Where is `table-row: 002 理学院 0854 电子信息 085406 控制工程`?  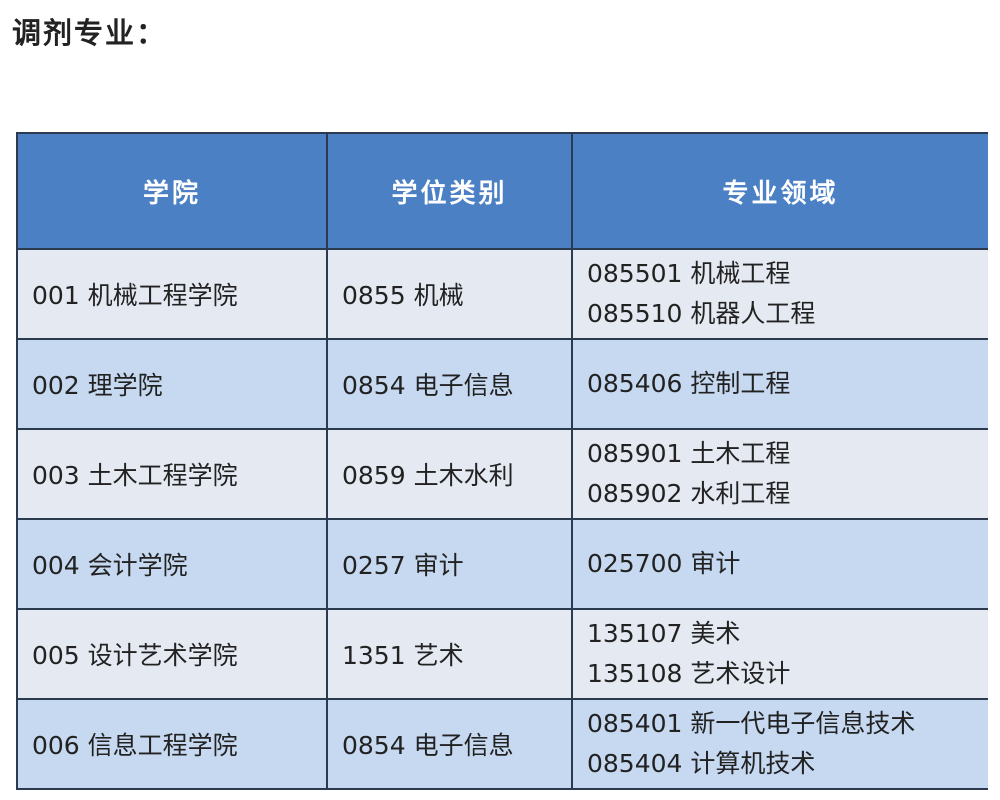
table-row: 002 理学院 0854 电子信息 085406 控制工程 is located at coordinates (502, 384).